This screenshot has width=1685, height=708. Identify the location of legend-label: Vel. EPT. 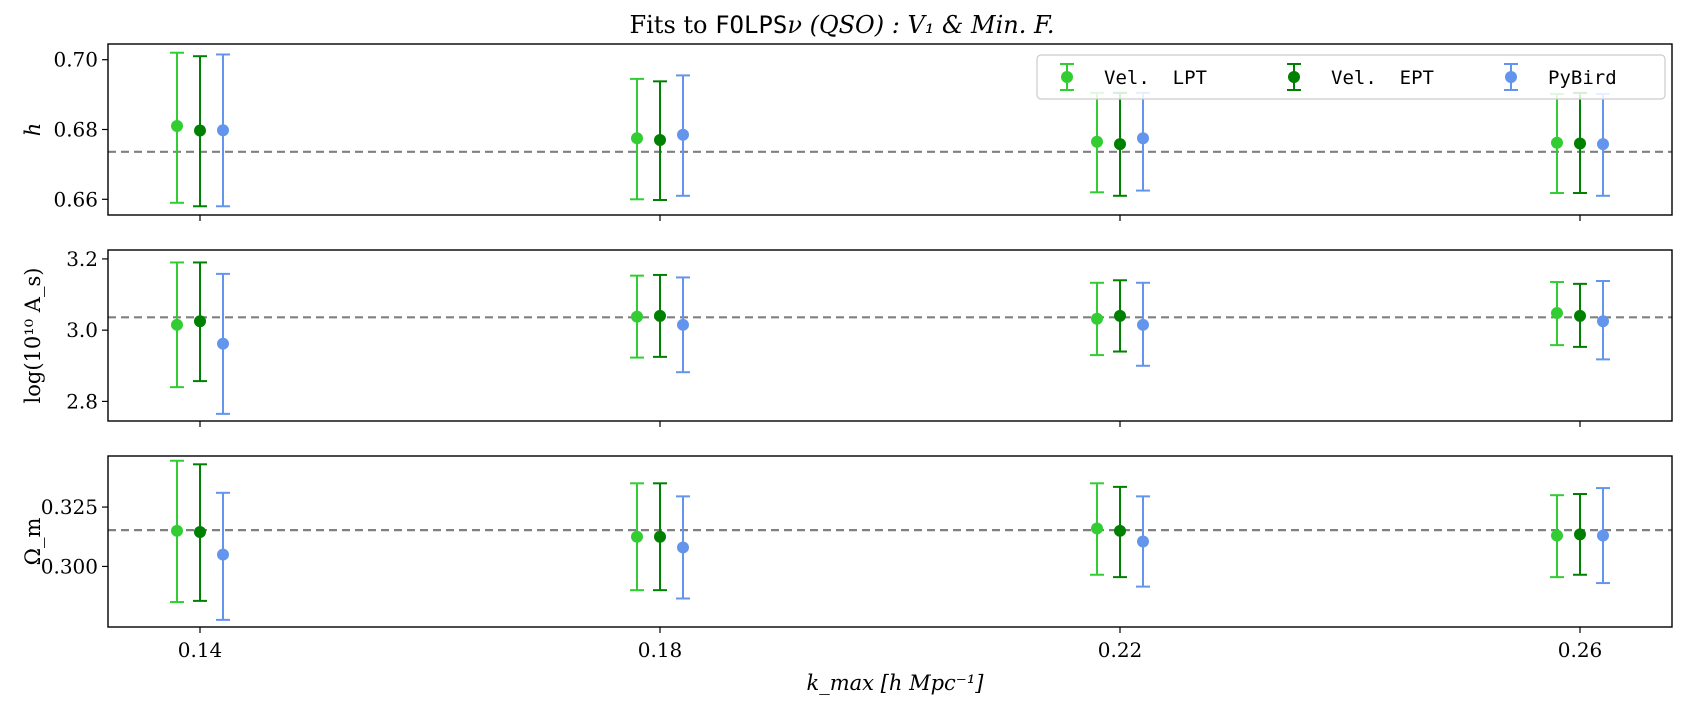
(1382, 78).